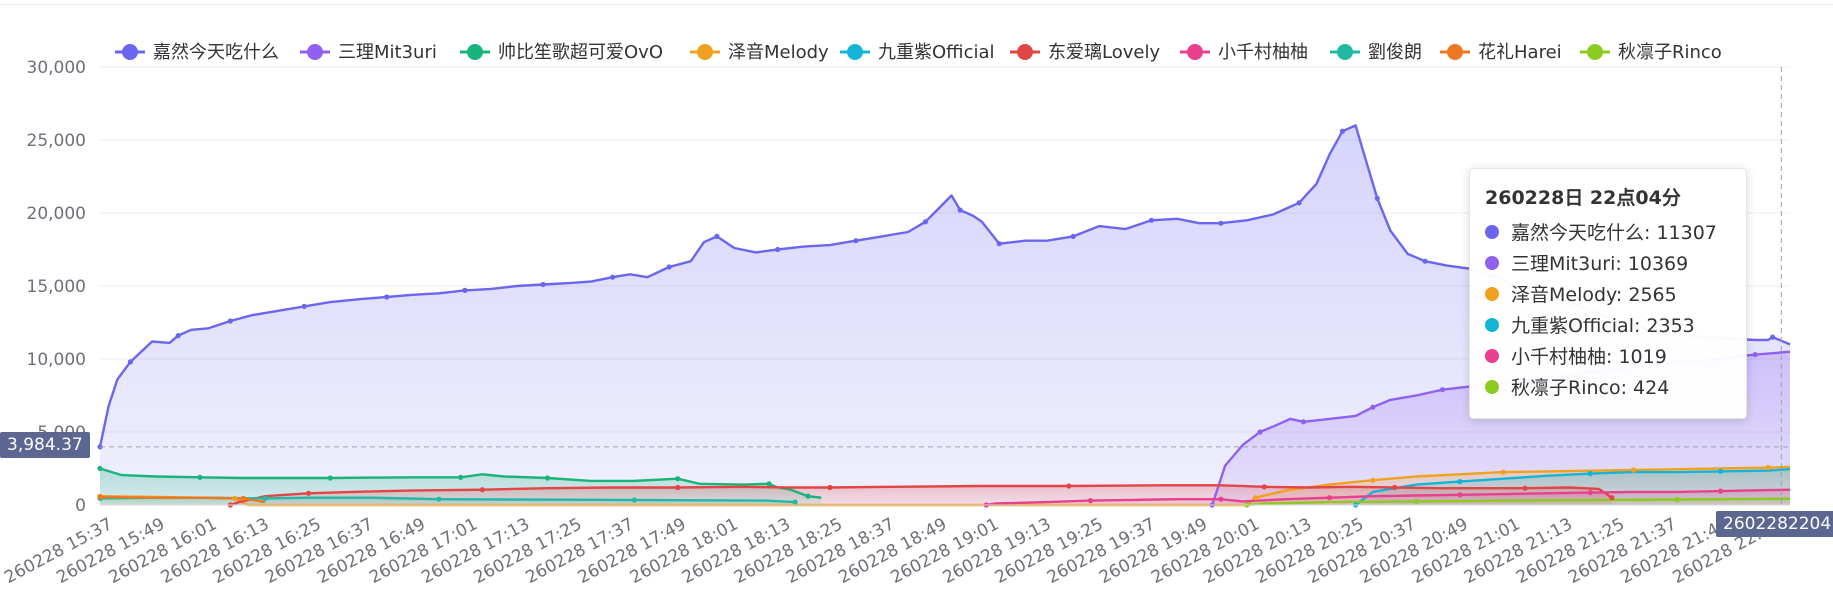 Image resolution: width=1833 pixels, height=615 pixels. I want to click on legend-item-0: 嘉然今天吃什么, so click(197, 52).